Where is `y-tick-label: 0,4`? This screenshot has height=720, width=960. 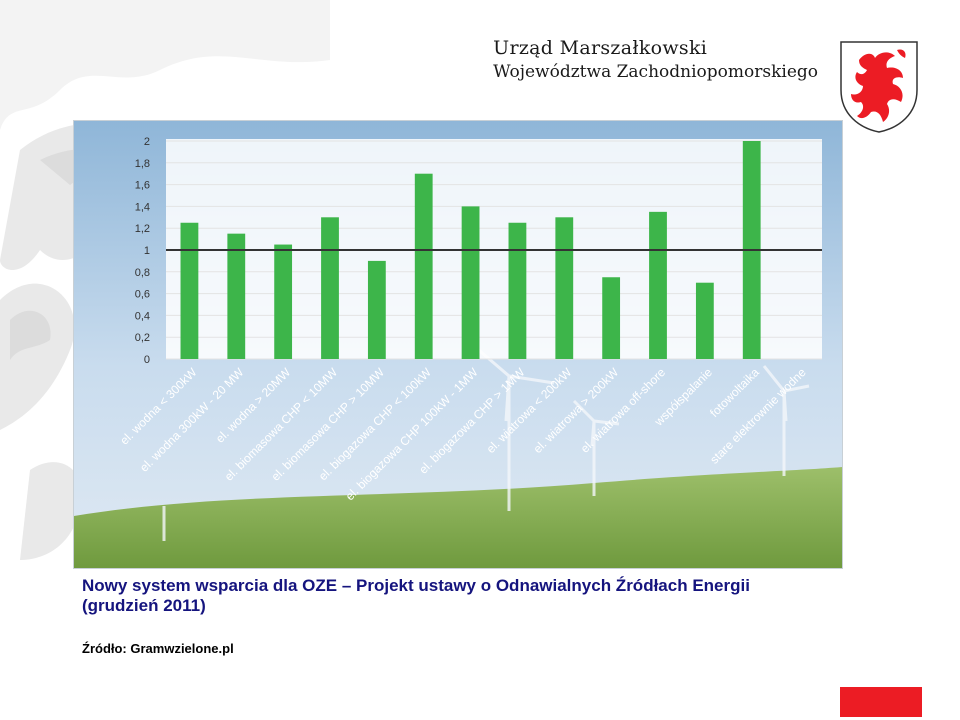 y-tick-label: 0,4 is located at coordinates (142, 316).